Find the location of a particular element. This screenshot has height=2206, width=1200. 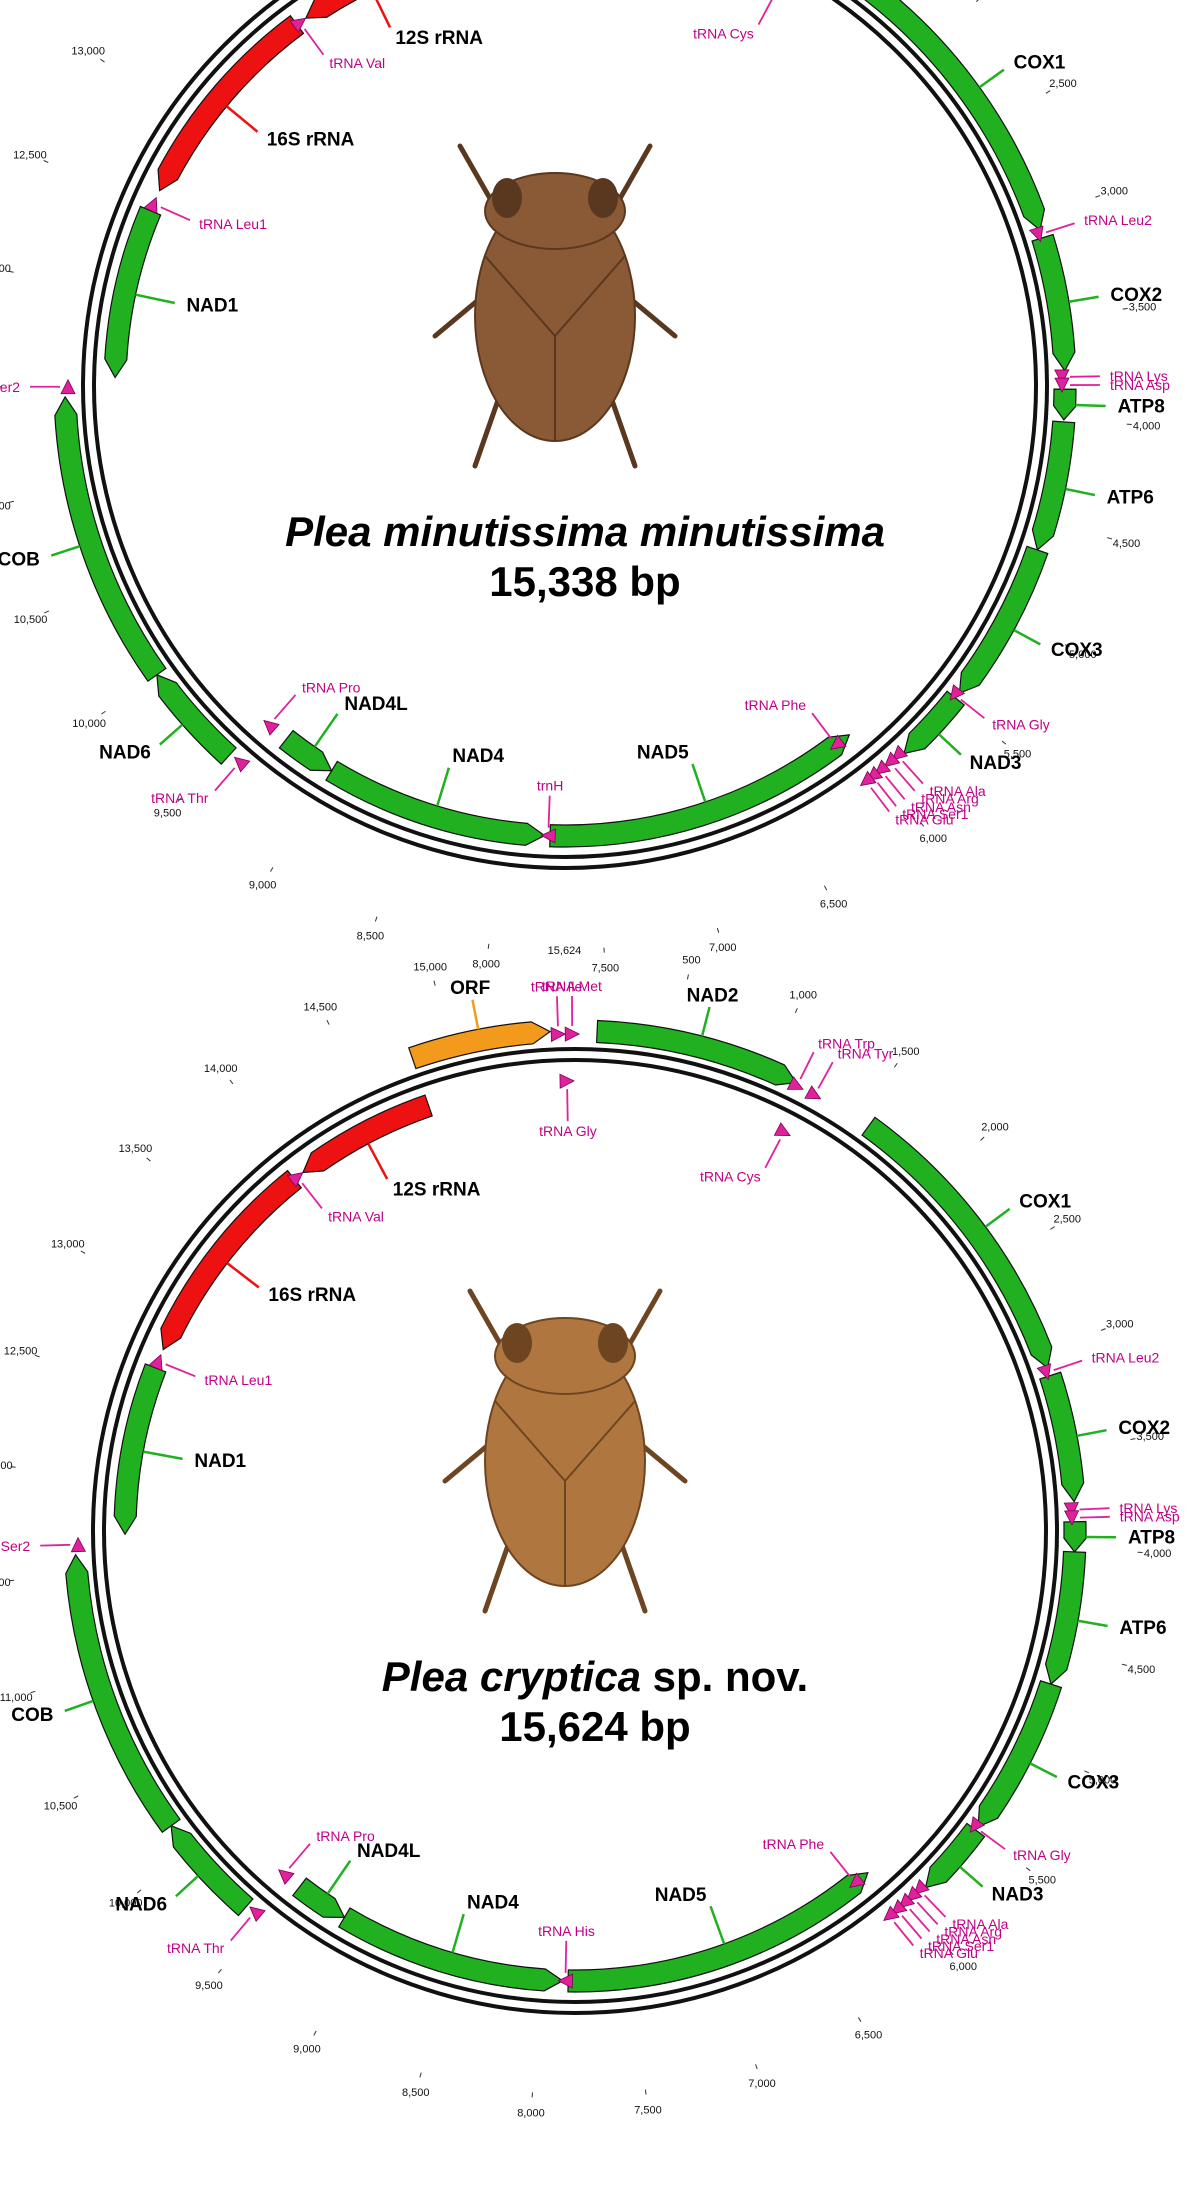

trna-label-trna-asn: tRNA Asn is located at coordinates (941, 807).